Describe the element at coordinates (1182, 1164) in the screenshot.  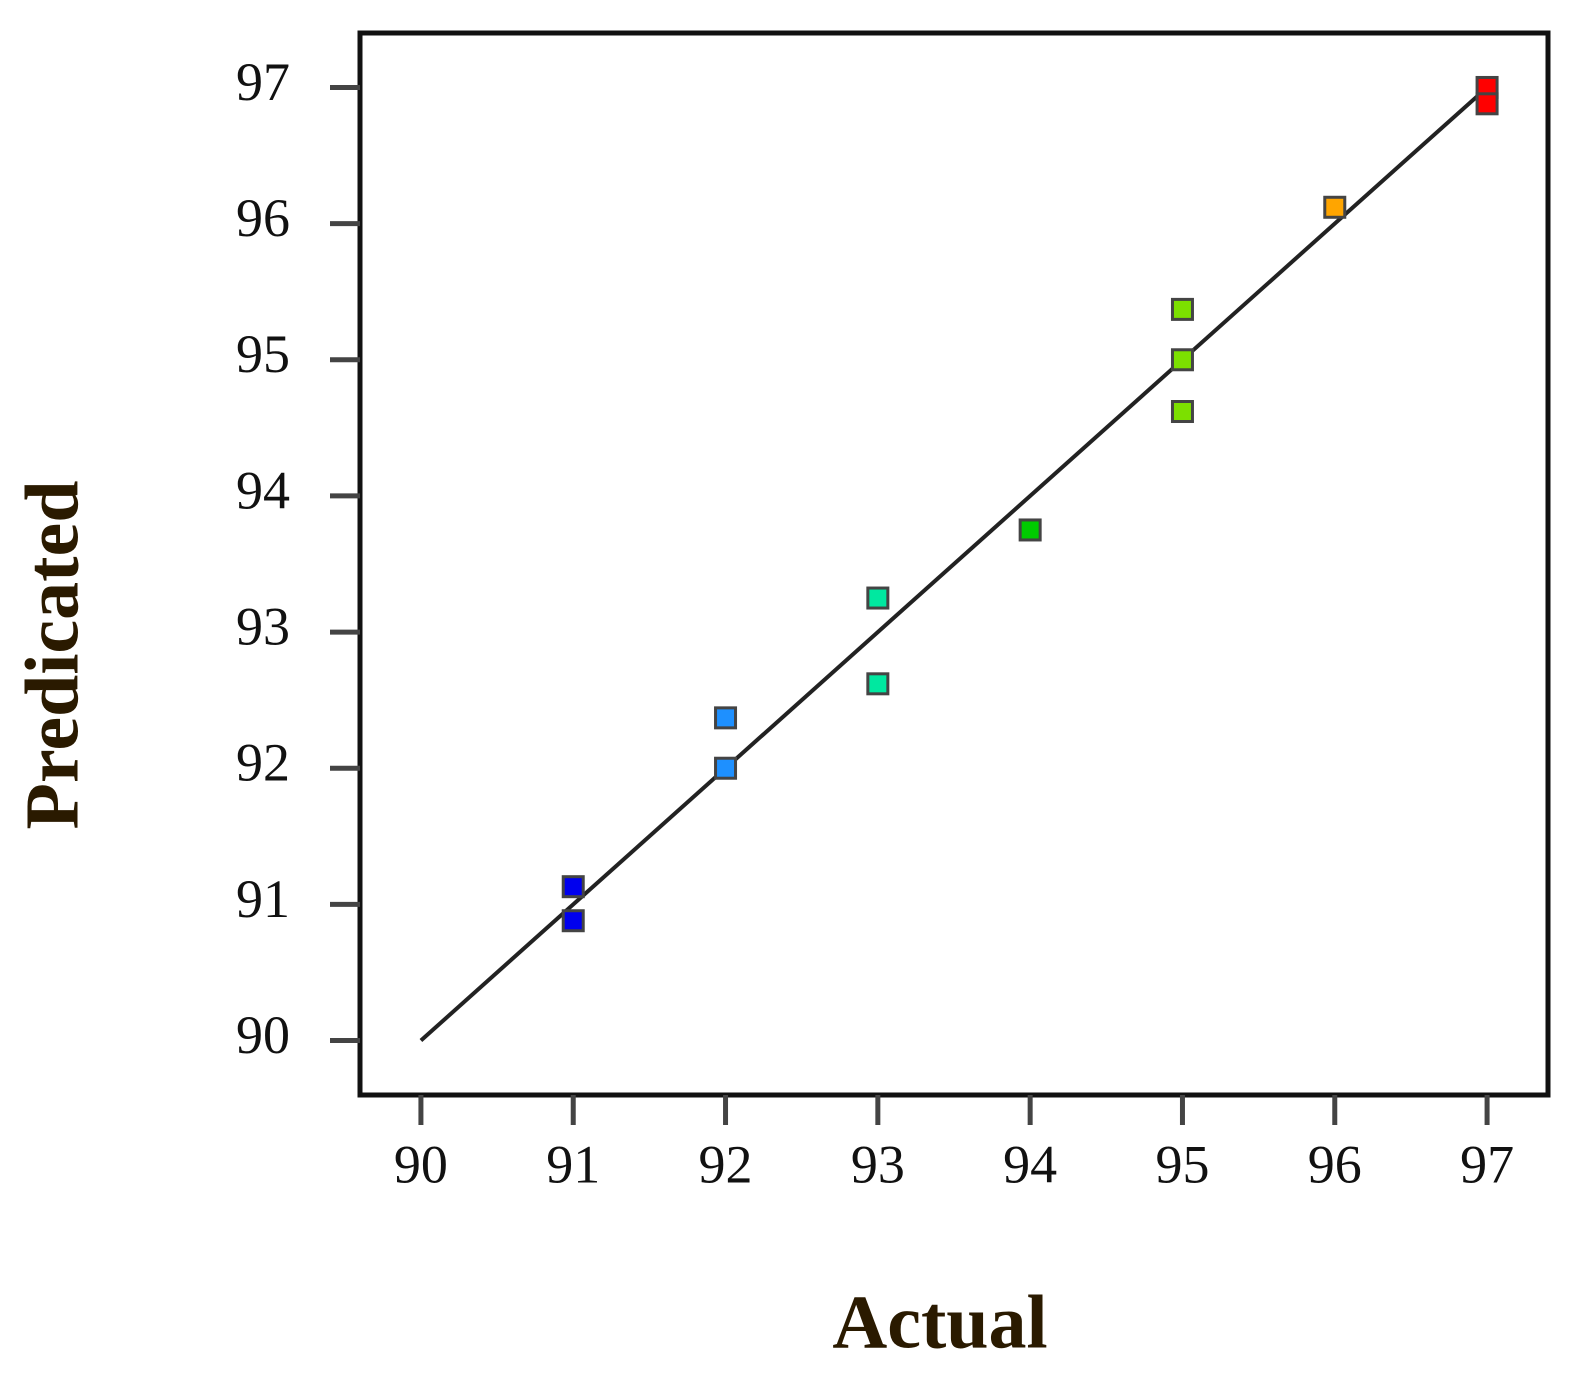
I see `x-tick-label: 95` at that location.